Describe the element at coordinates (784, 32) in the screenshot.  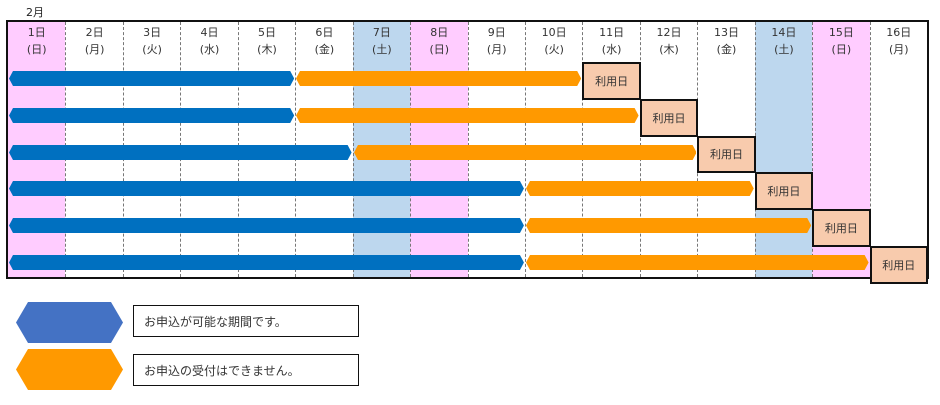
I see `day-date: 14日` at that location.